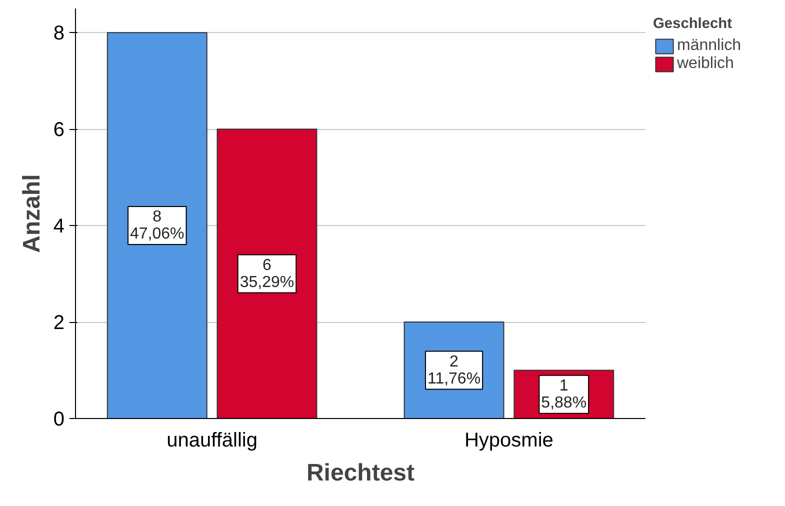 The height and width of the screenshot is (506, 785). I want to click on data-label: 6 35,29%, so click(267, 273).